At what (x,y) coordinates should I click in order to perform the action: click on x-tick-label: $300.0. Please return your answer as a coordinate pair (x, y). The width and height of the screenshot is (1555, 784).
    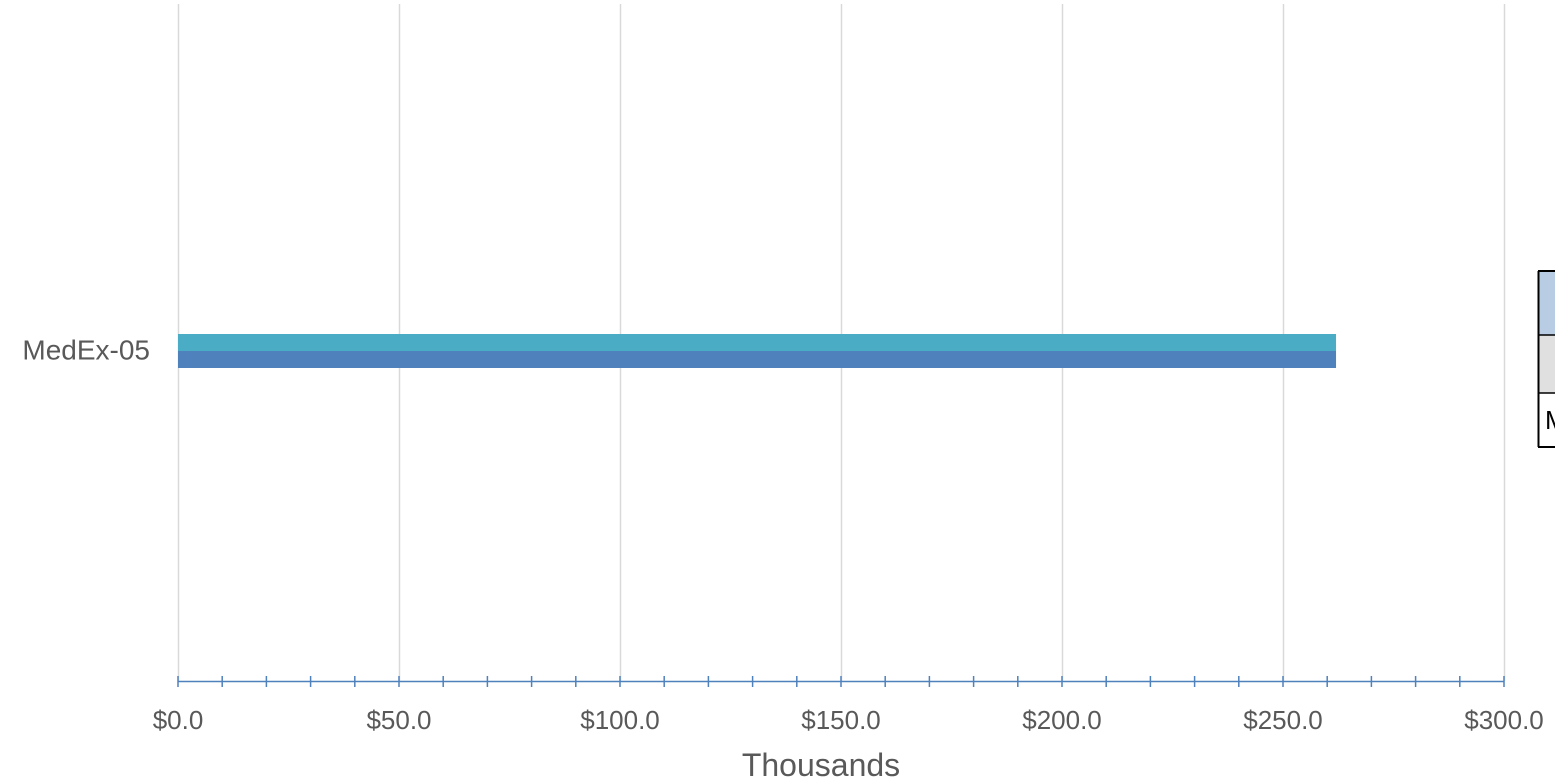
    Looking at the image, I should click on (1504, 720).